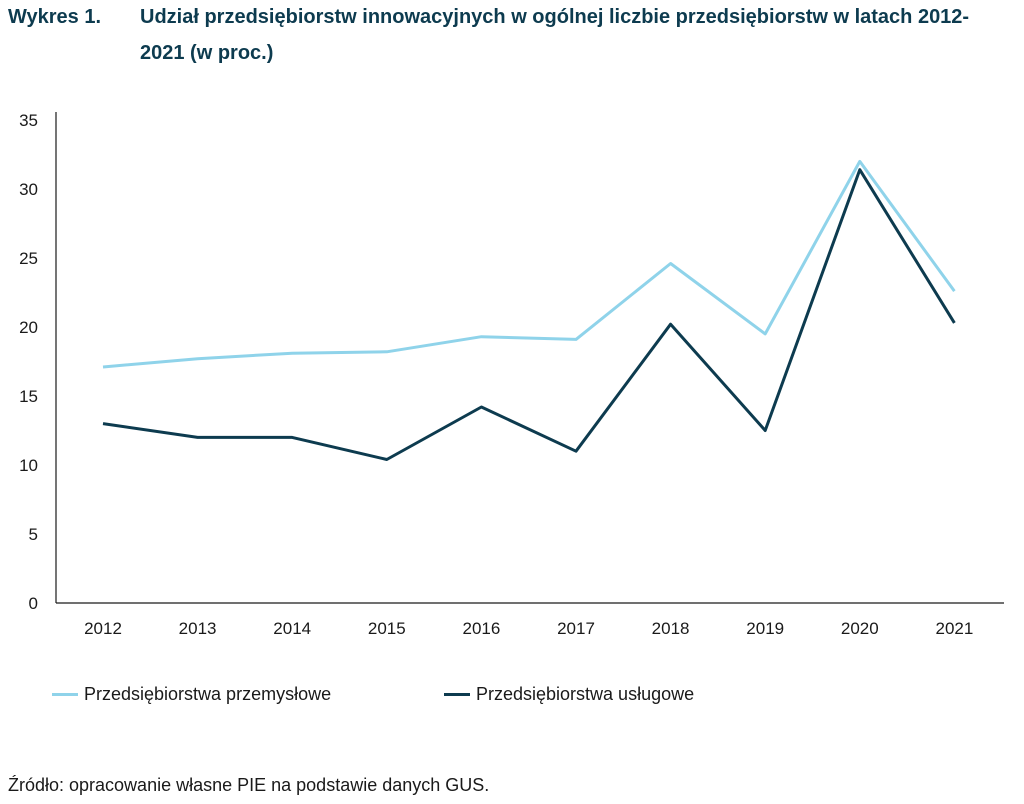 The width and height of the screenshot is (1024, 804). Describe the element at coordinates (198, 628) in the screenshot. I see `x-tick-label: 2013` at that location.